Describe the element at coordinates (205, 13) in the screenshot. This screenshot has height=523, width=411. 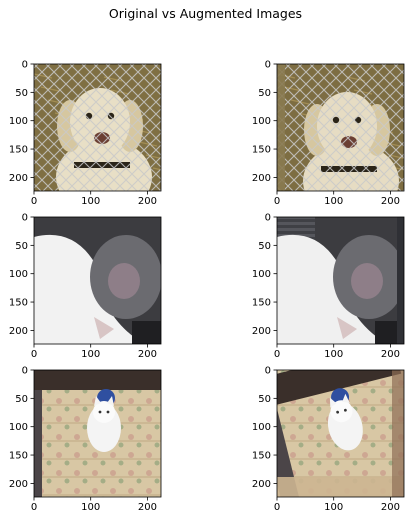
I see `figure-title: Original vs Augmented Images` at that location.